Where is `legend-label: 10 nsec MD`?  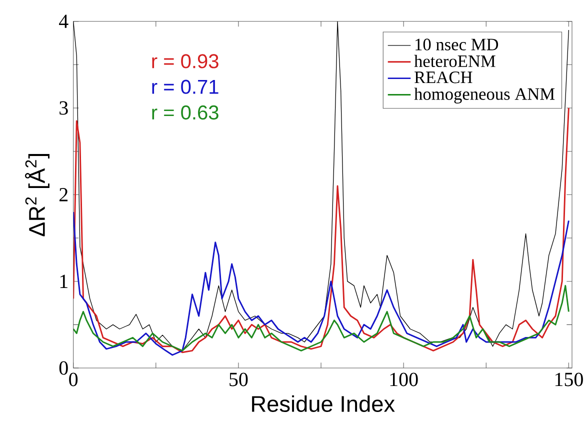
legend-label: 10 nsec MD is located at coordinates (457, 44).